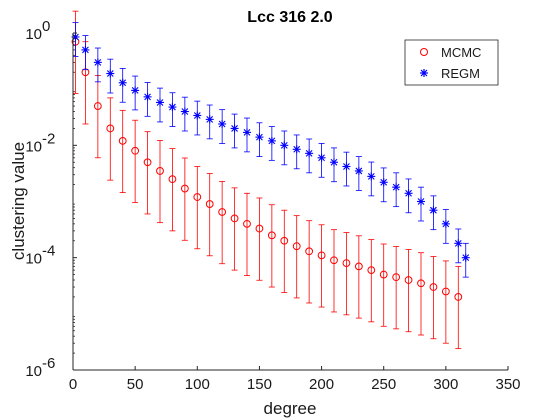 This screenshot has height=420, width=560. I want to click on x-tick-label: 300, so click(445, 384).